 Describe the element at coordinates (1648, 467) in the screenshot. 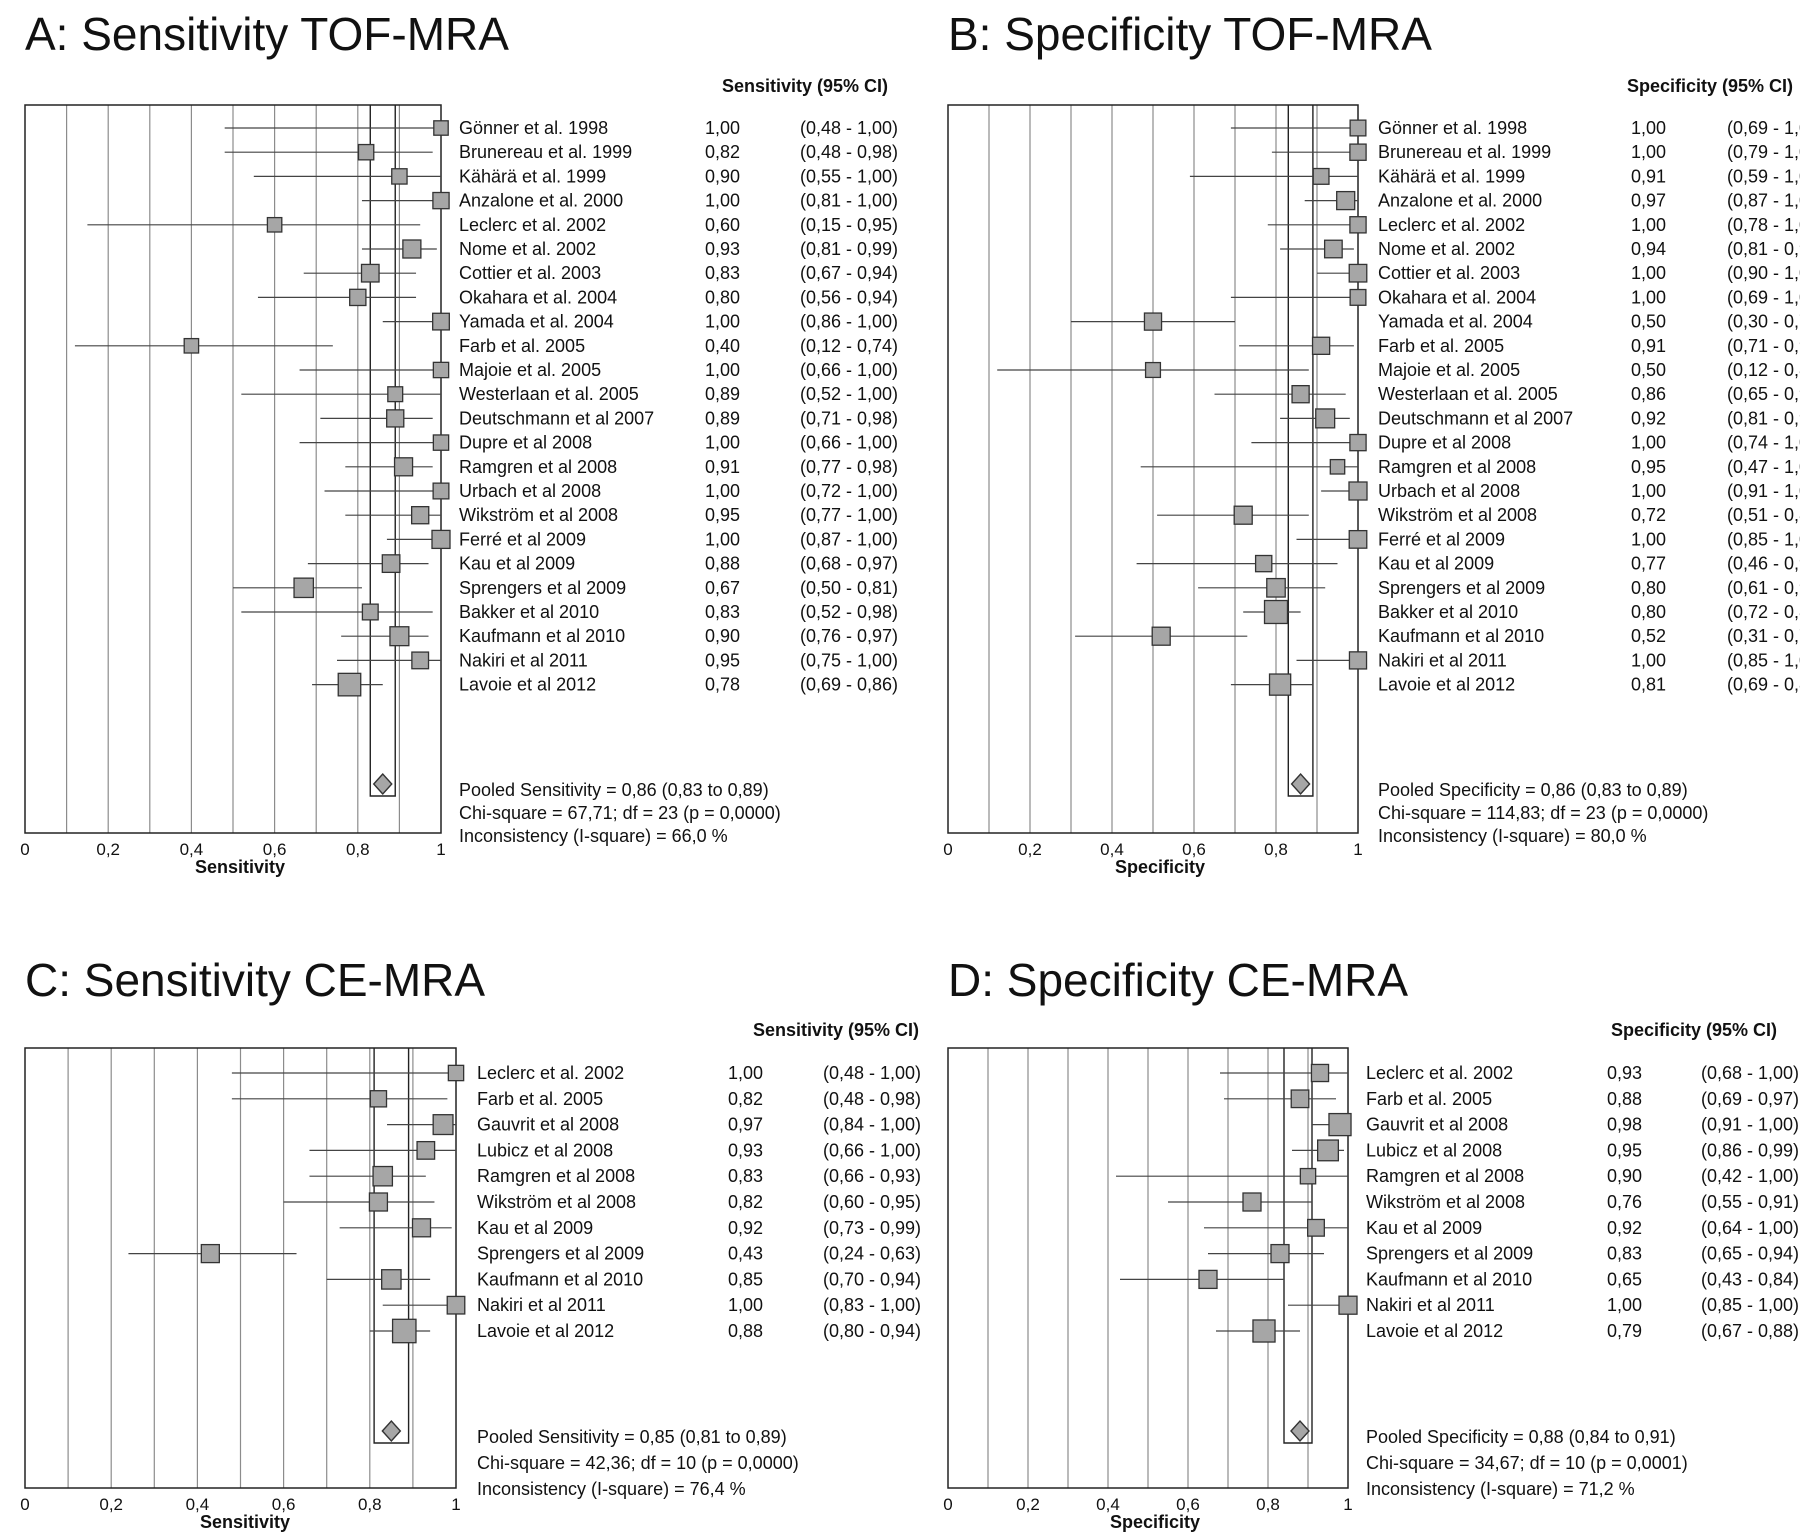

I see `study-estimate: 0,95` at that location.